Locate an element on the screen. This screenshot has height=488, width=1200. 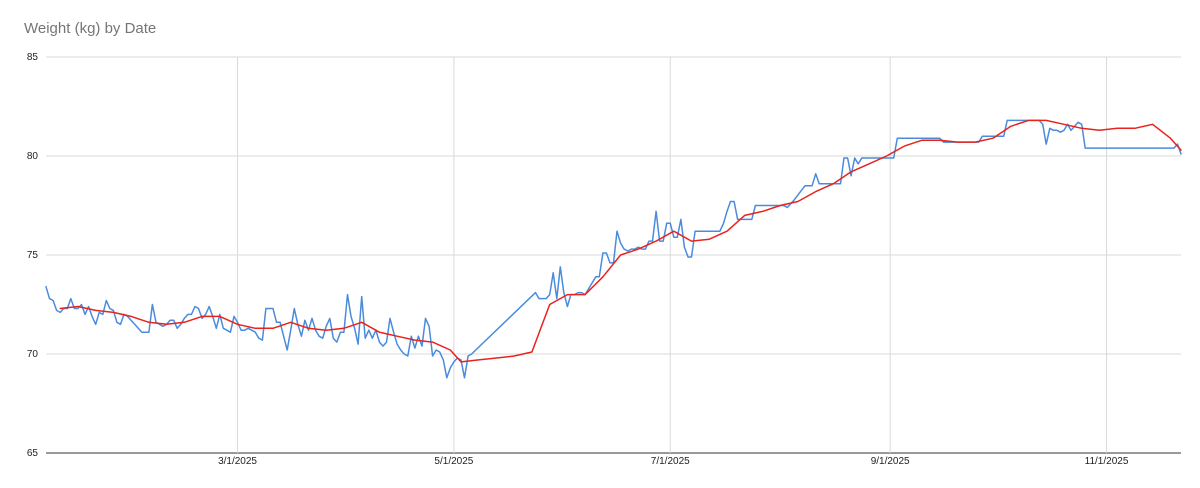
y-tick-label: 85 is located at coordinates (33, 57).